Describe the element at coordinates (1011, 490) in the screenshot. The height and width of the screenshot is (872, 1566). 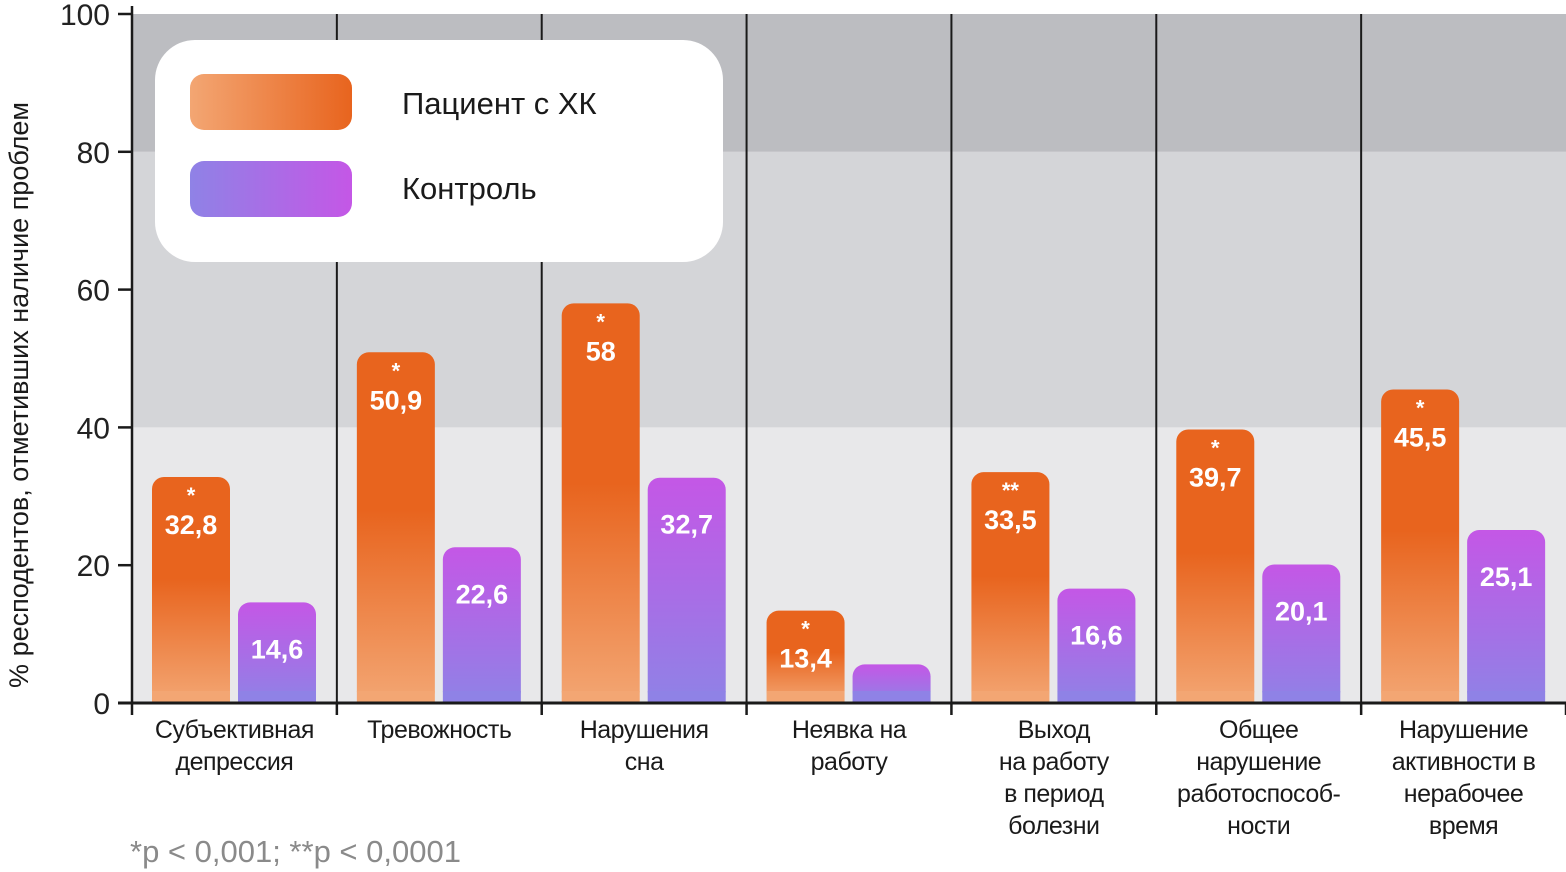
I see `significance-label: **` at that location.